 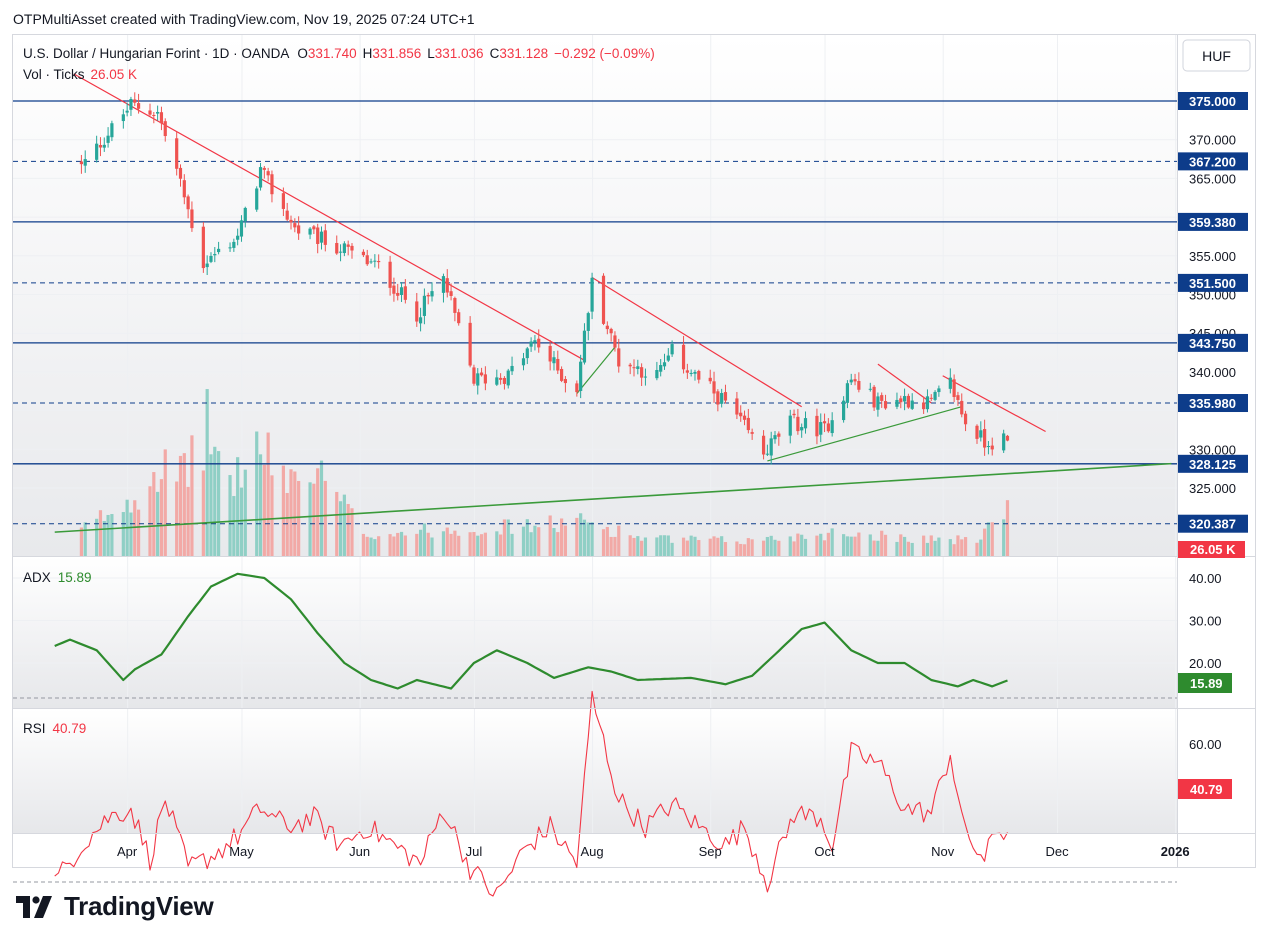 I want to click on currency-button-label: HUF, so click(x=1216, y=56).